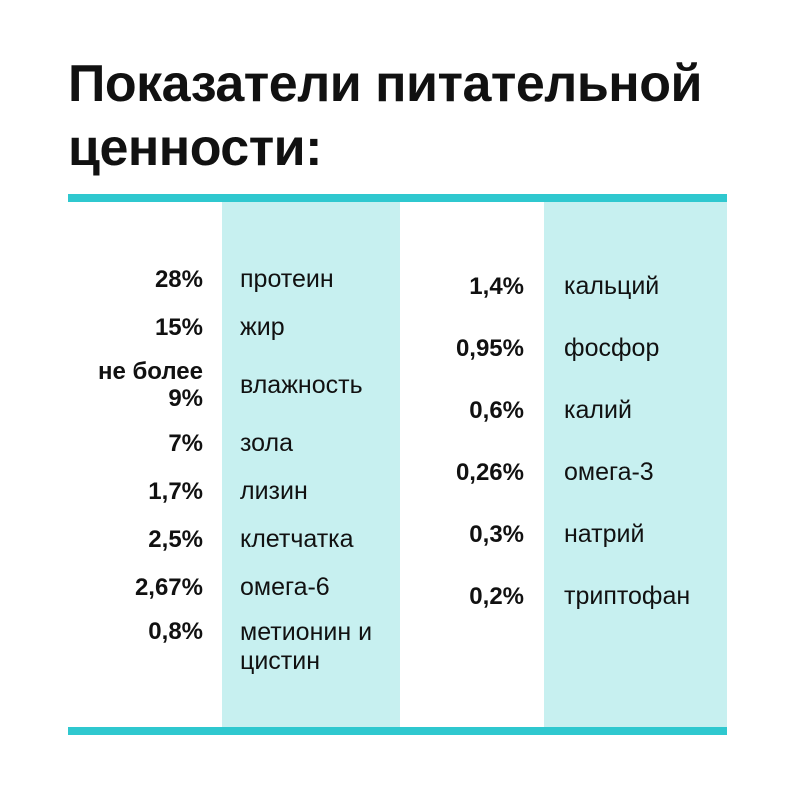 This screenshot has height=800, width=800. Describe the element at coordinates (557, 348) in the screenshot. I see `nutrient-row-phosphorus: 0,95% фосфор` at that location.